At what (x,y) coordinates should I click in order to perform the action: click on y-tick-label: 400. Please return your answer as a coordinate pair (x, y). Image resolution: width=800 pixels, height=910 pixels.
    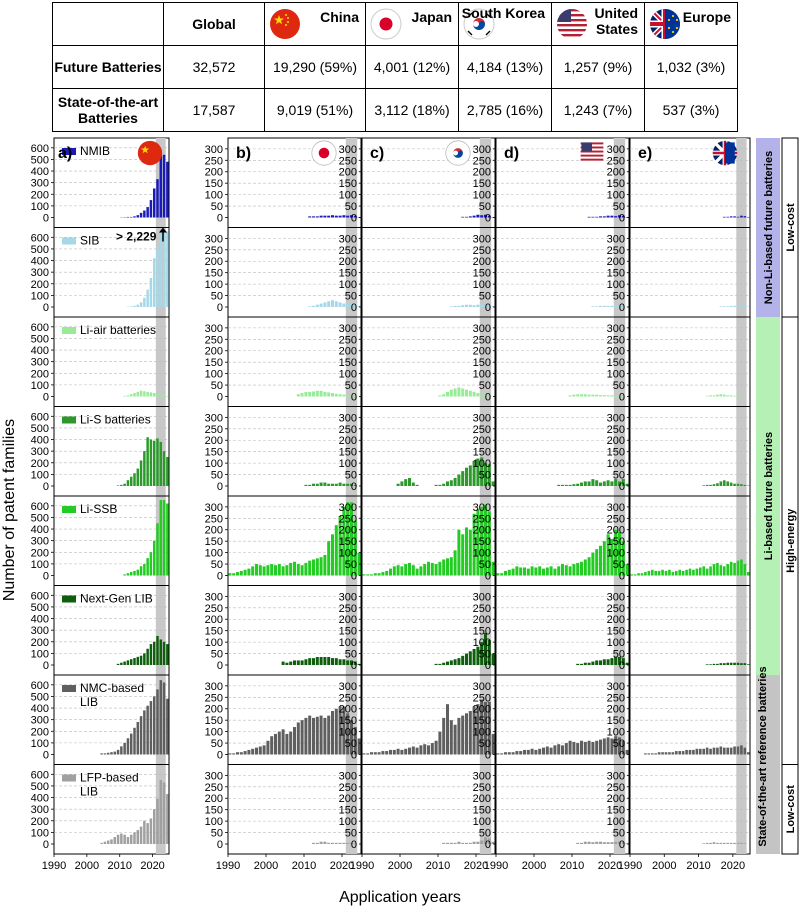
    Looking at the image, I should click on (40, 441).